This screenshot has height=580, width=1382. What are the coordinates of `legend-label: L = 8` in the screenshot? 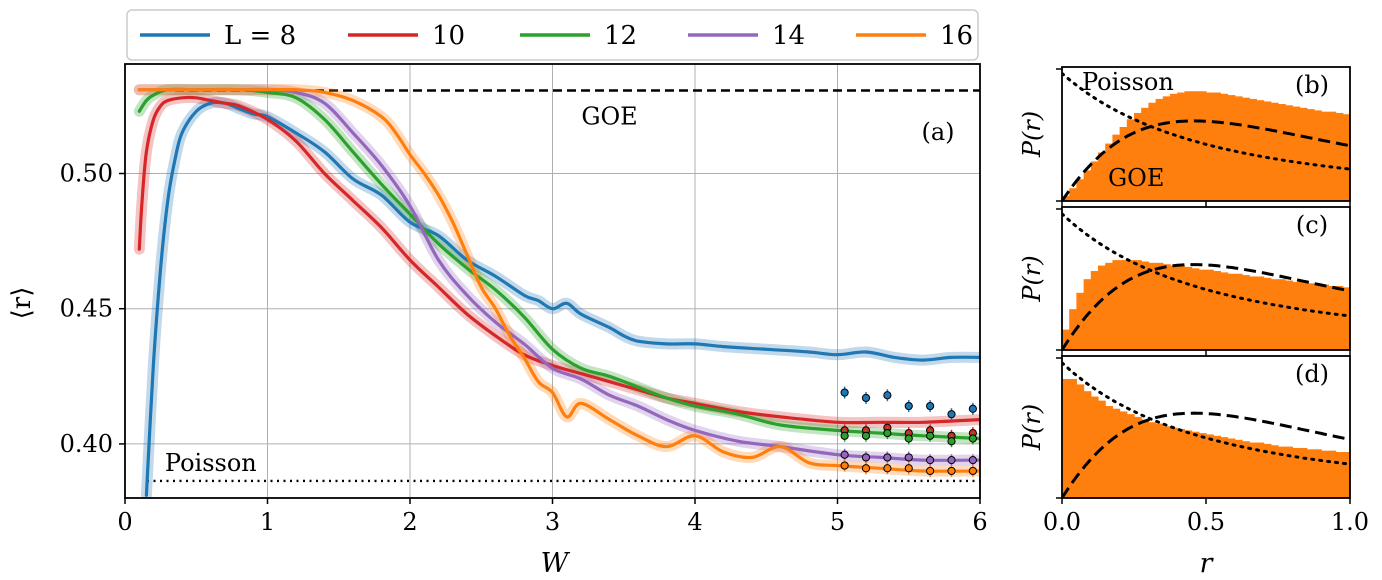 It's located at (260, 36).